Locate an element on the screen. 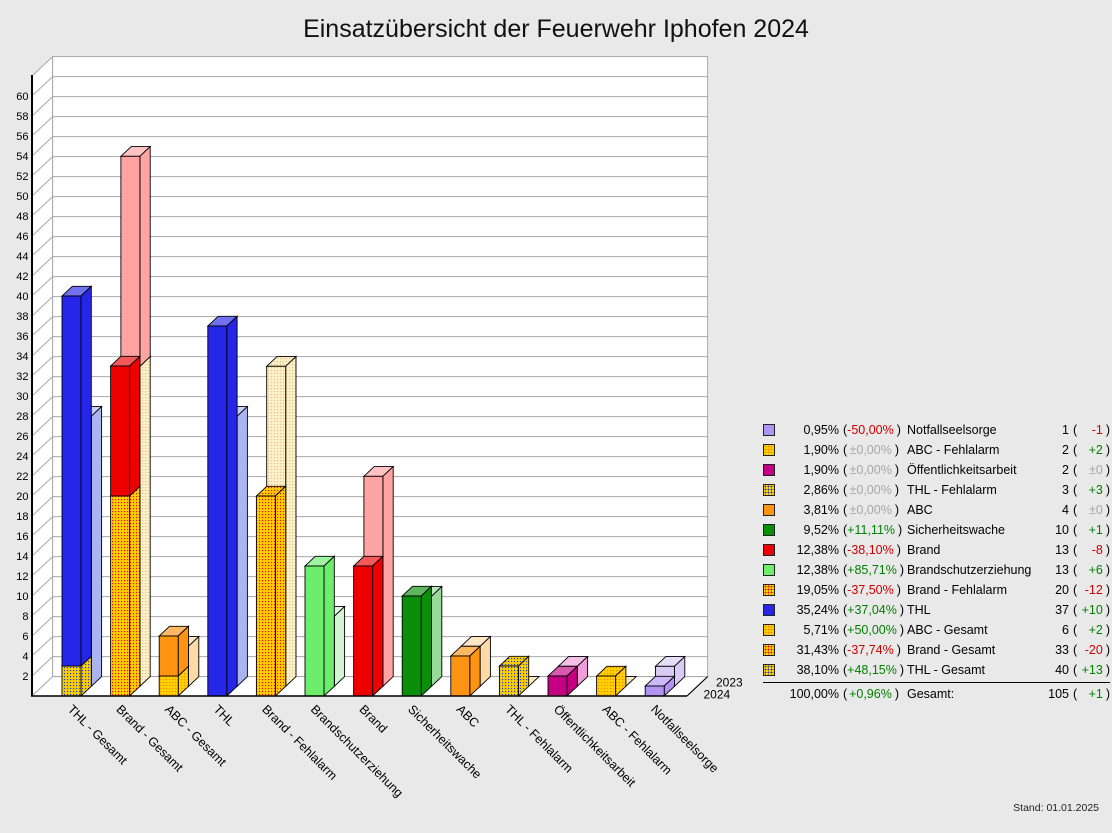 Image resolution: width=1112 pixels, height=833 pixels. legend-count: 13 is located at coordinates (1062, 550).